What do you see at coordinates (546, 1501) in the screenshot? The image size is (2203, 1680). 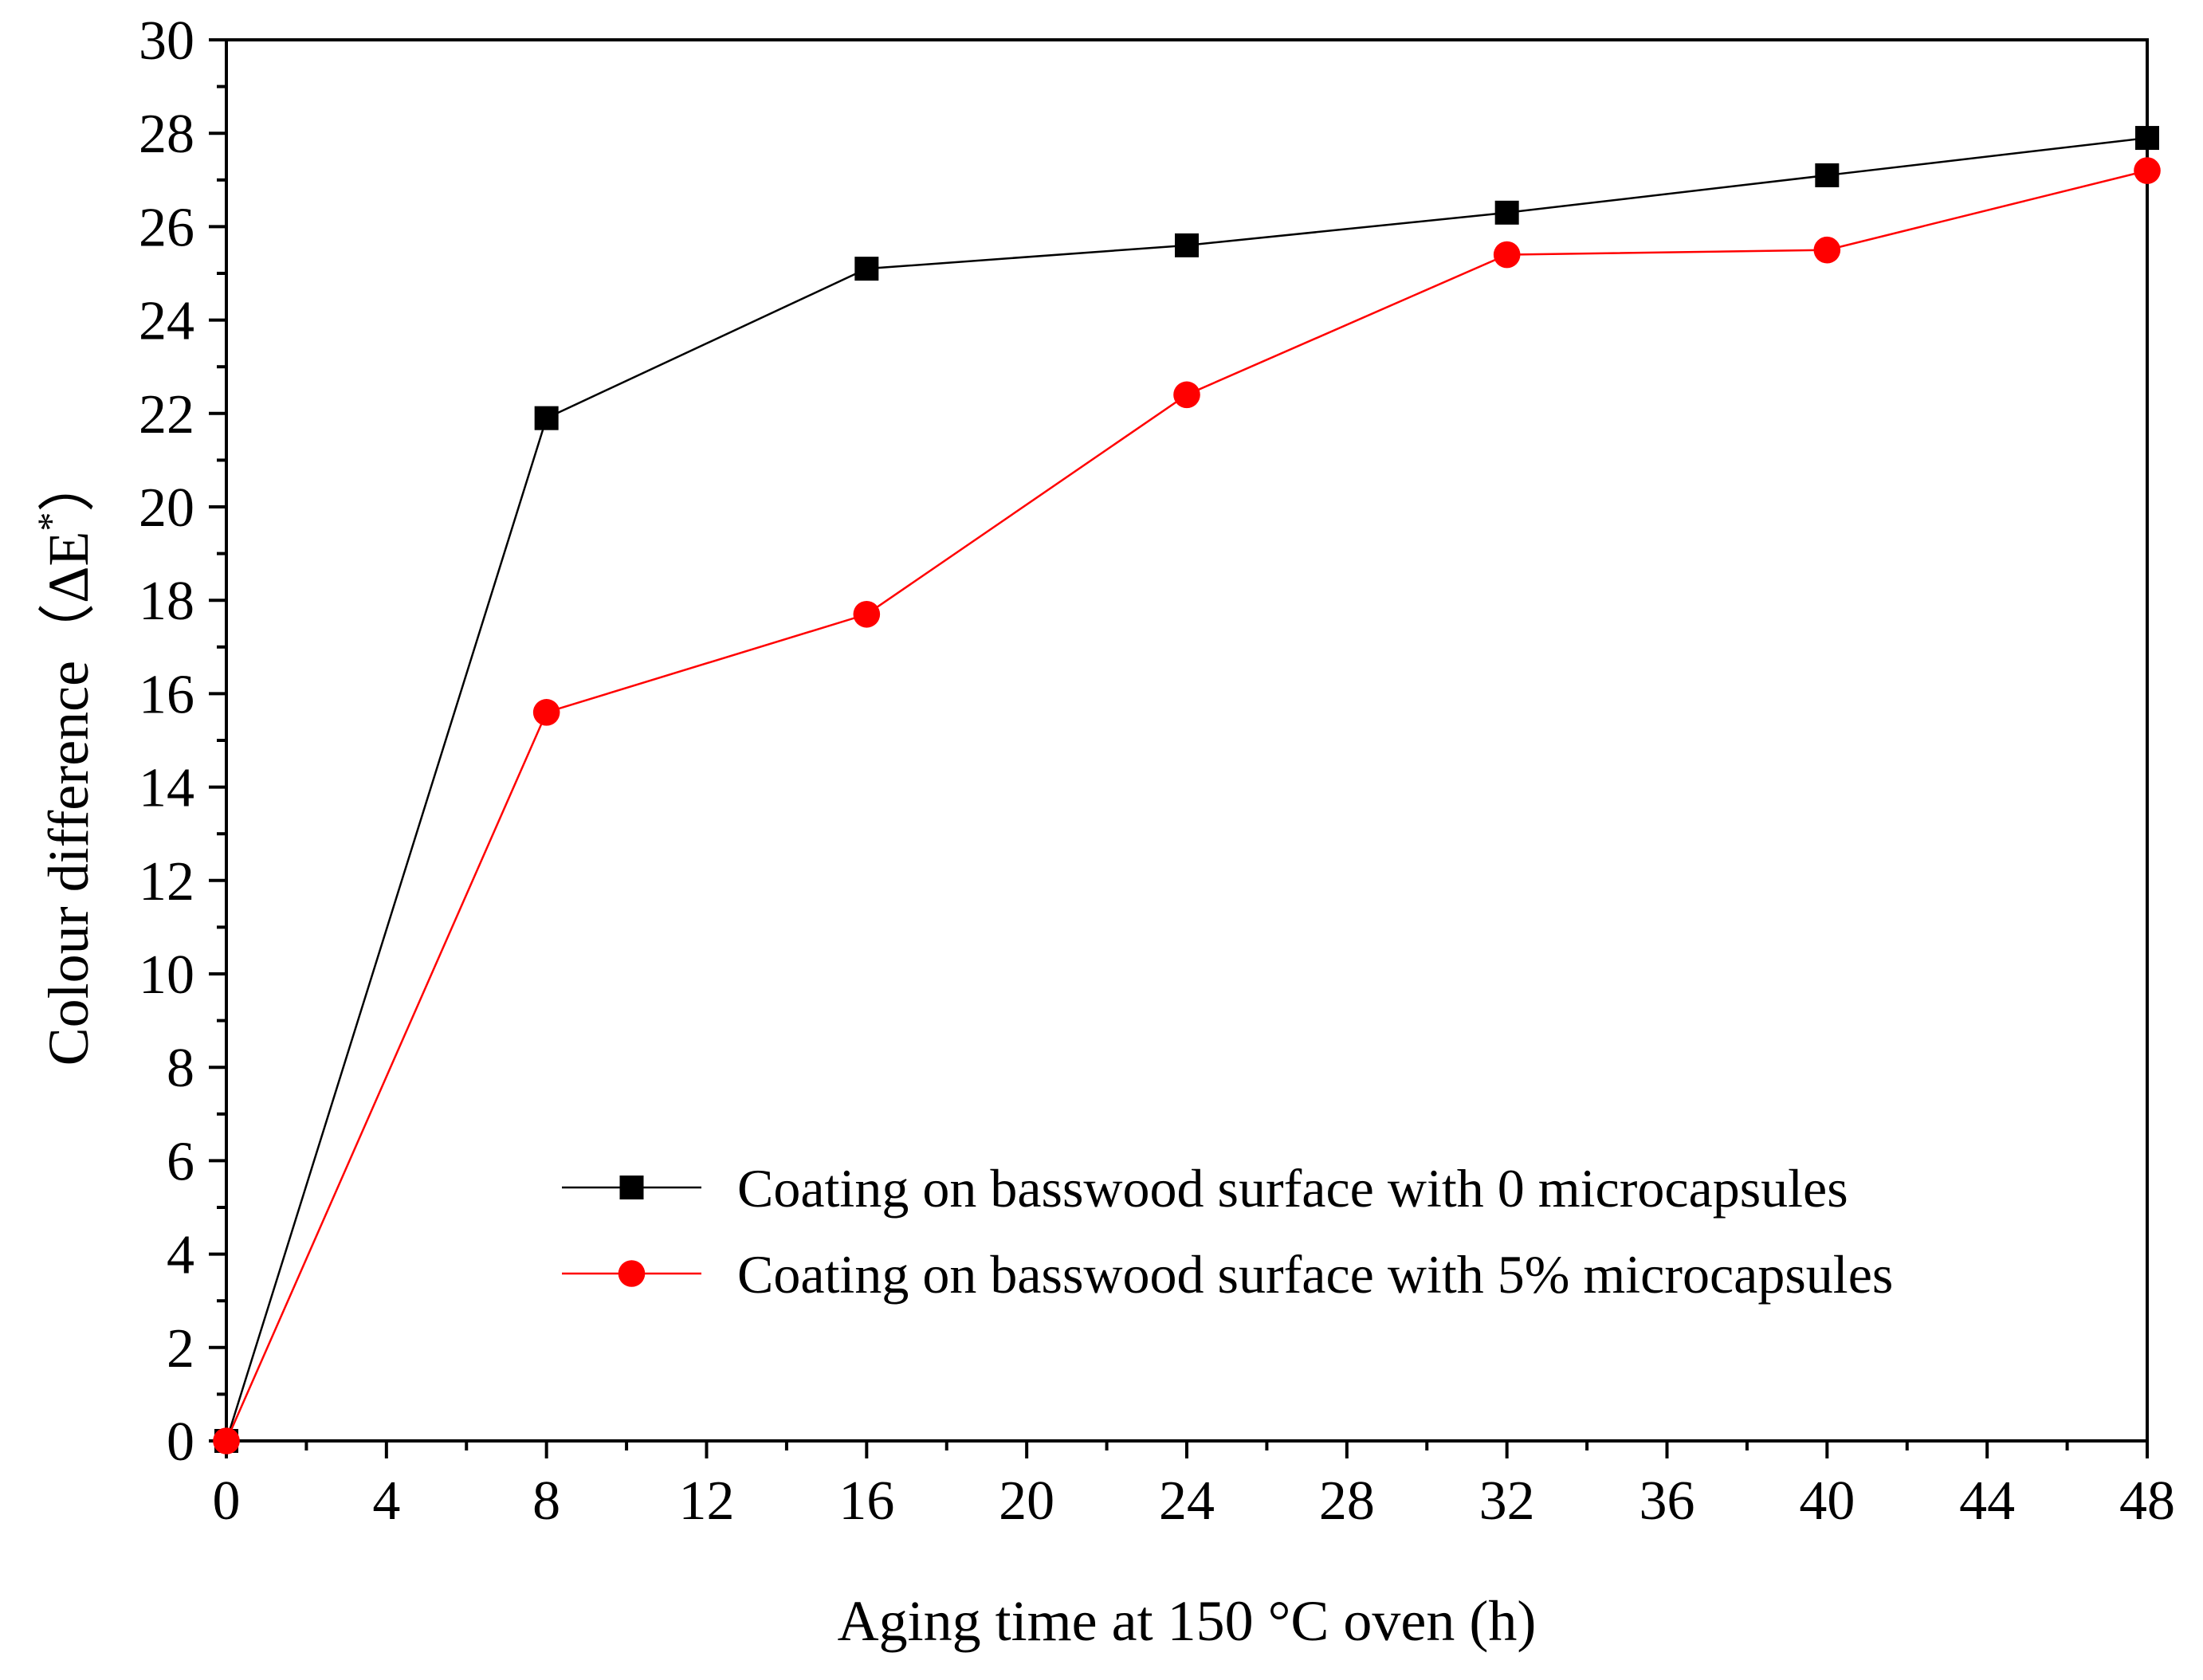 I see `x-tick-label: 8` at bounding box center [546, 1501].